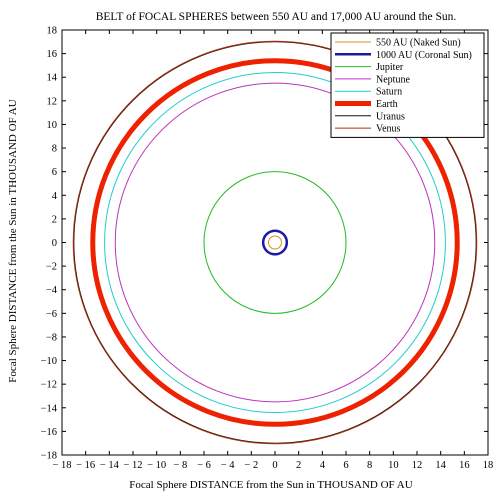 The height and width of the screenshot is (500, 500). What do you see at coordinates (418, 43) in the screenshot?
I see `legend-label: 550 AU (Naked Sun)` at bounding box center [418, 43].